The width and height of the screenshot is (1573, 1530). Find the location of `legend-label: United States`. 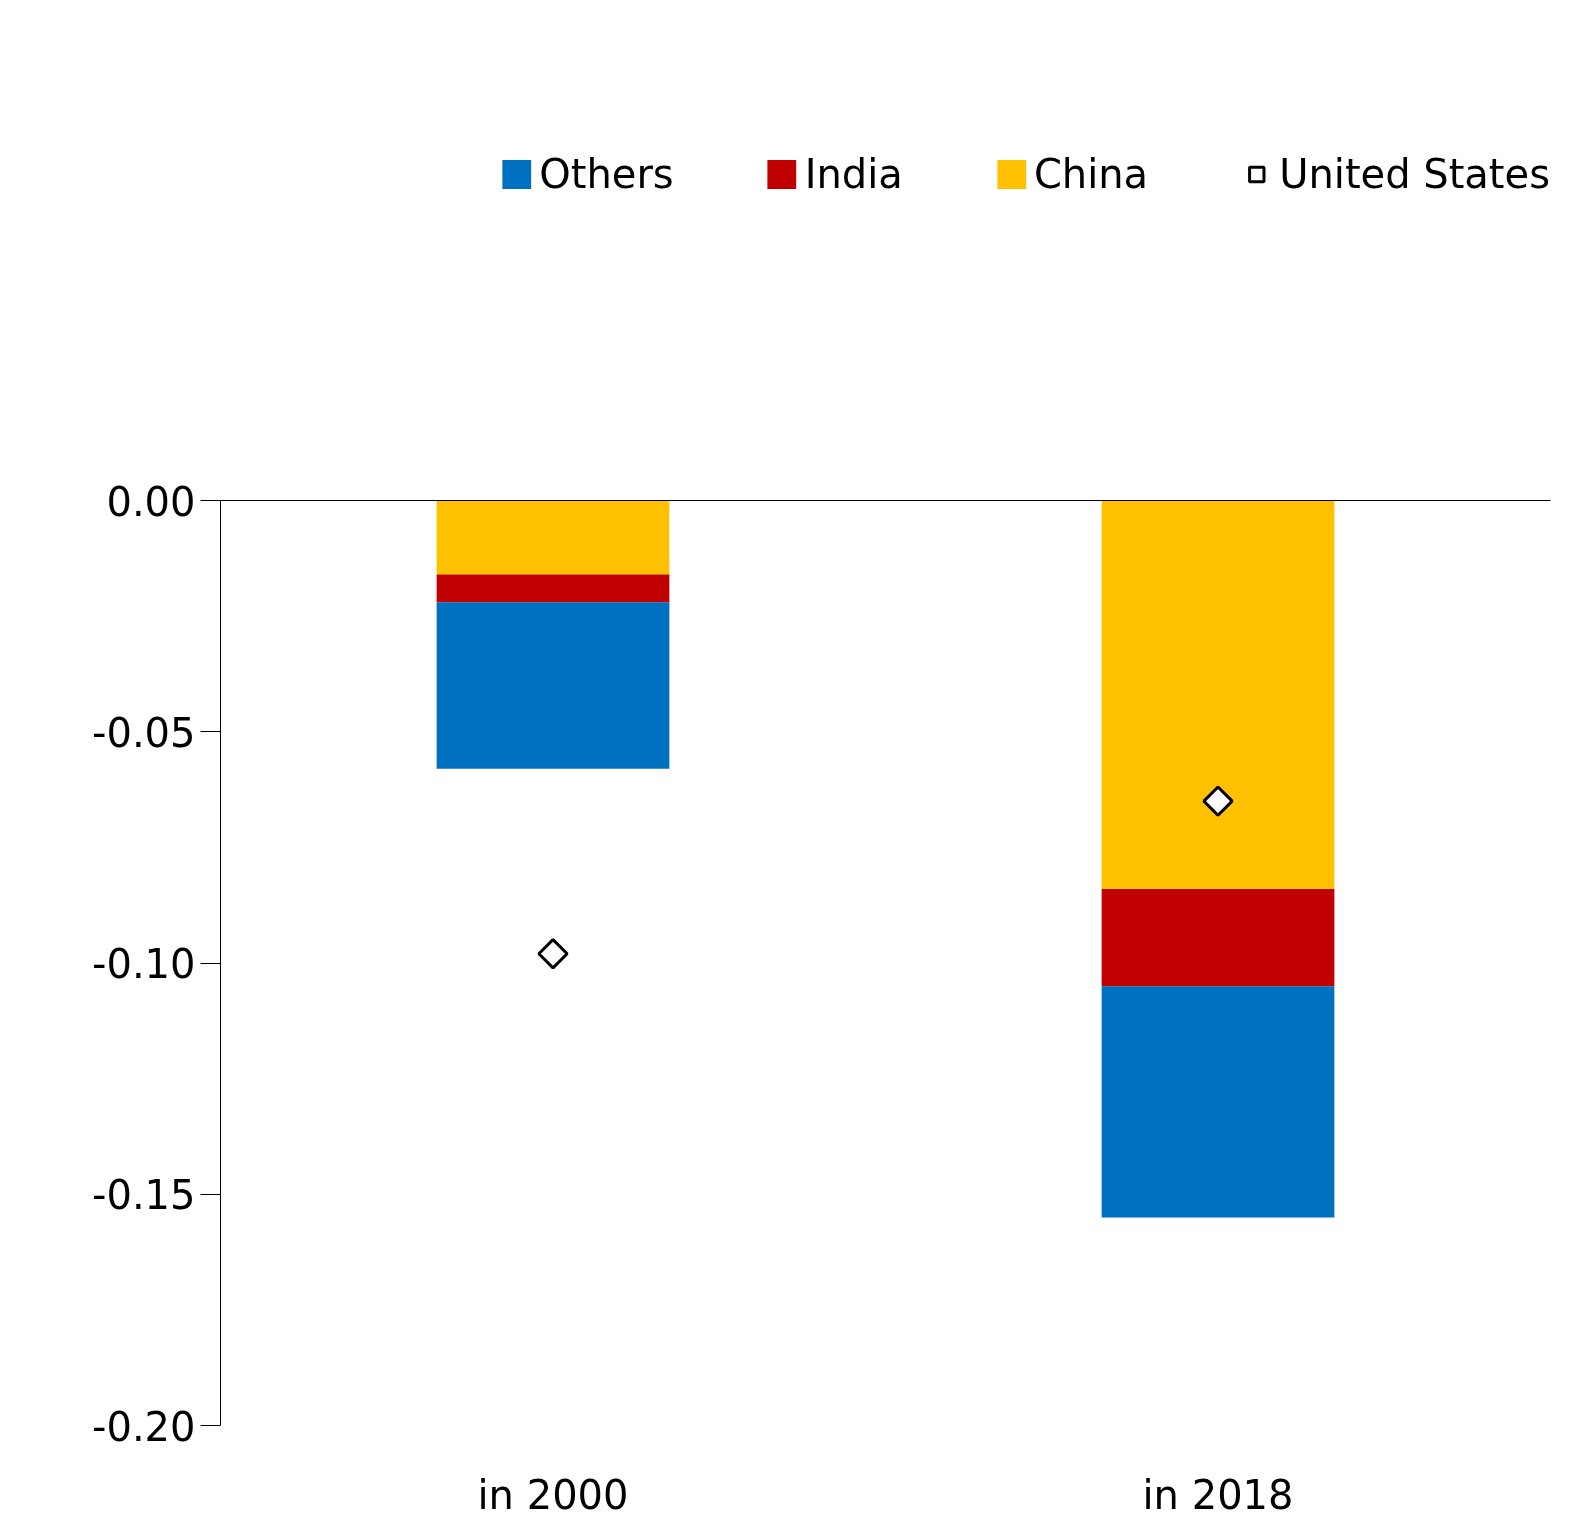

legend-label: United States is located at coordinates (1414, 174).